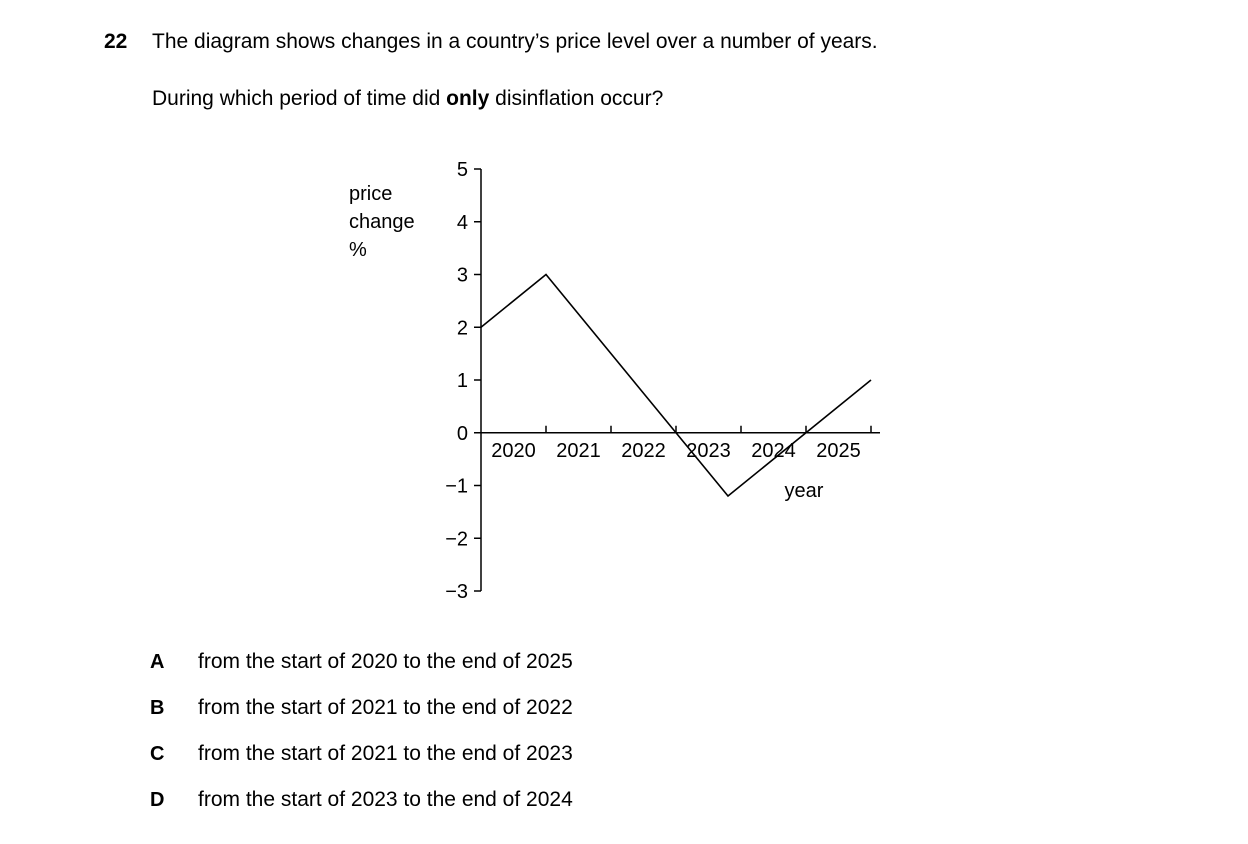 Image resolution: width=1248 pixels, height=844 pixels. What do you see at coordinates (838, 451) in the screenshot?
I see `x-tick-label: 2025` at bounding box center [838, 451].